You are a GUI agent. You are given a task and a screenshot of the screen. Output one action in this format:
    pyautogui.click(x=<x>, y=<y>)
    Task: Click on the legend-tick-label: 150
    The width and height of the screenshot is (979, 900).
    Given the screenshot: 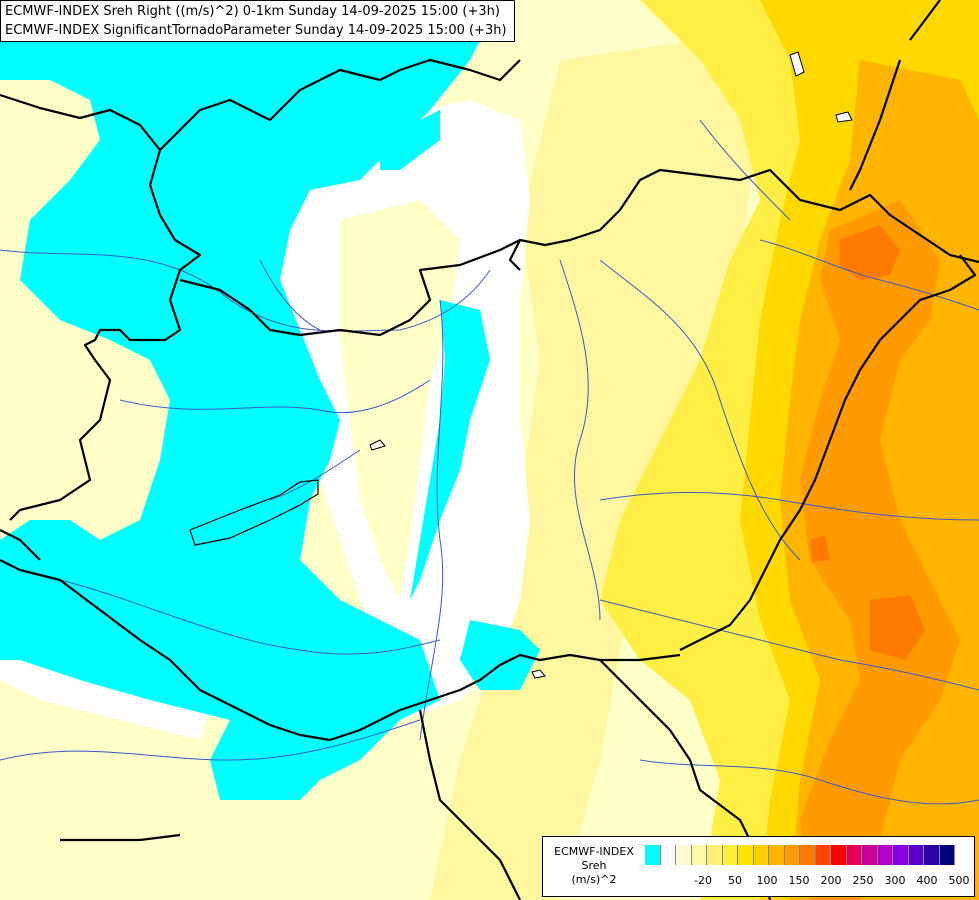 What is the action you would take?
    pyautogui.click(x=799, y=880)
    